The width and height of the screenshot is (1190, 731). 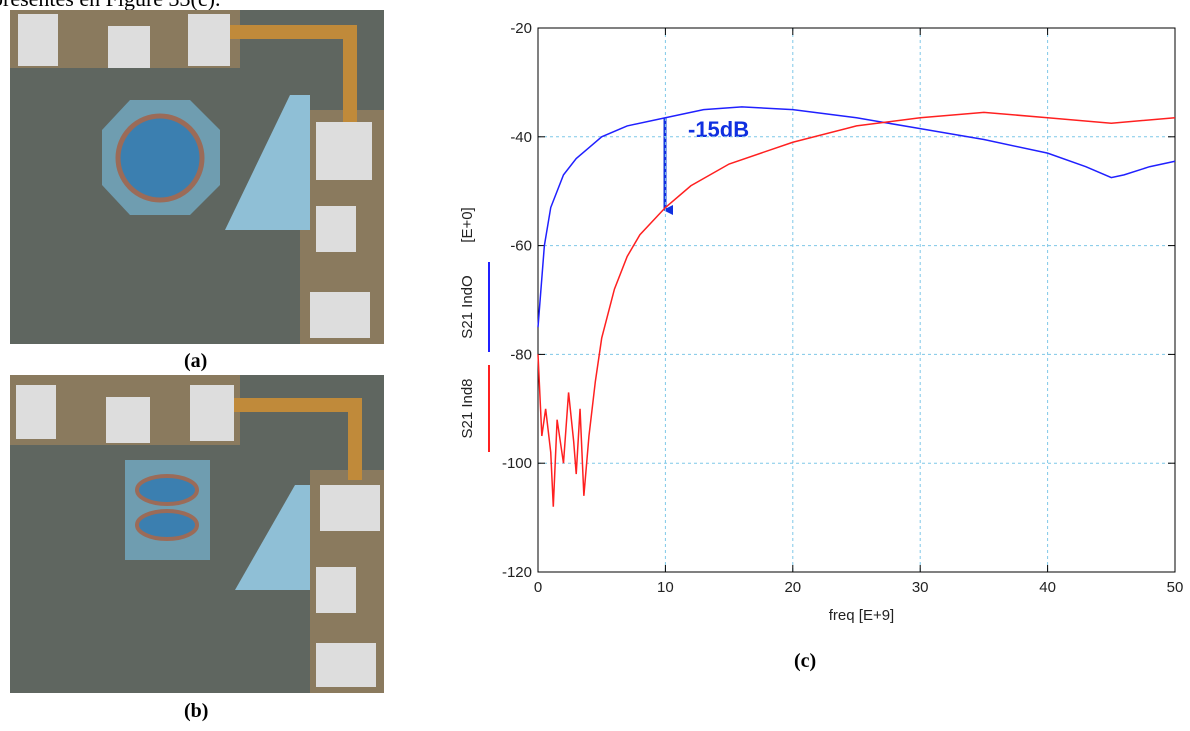 What do you see at coordinates (1175, 587) in the screenshot?
I see `x-tick-label: 50` at bounding box center [1175, 587].